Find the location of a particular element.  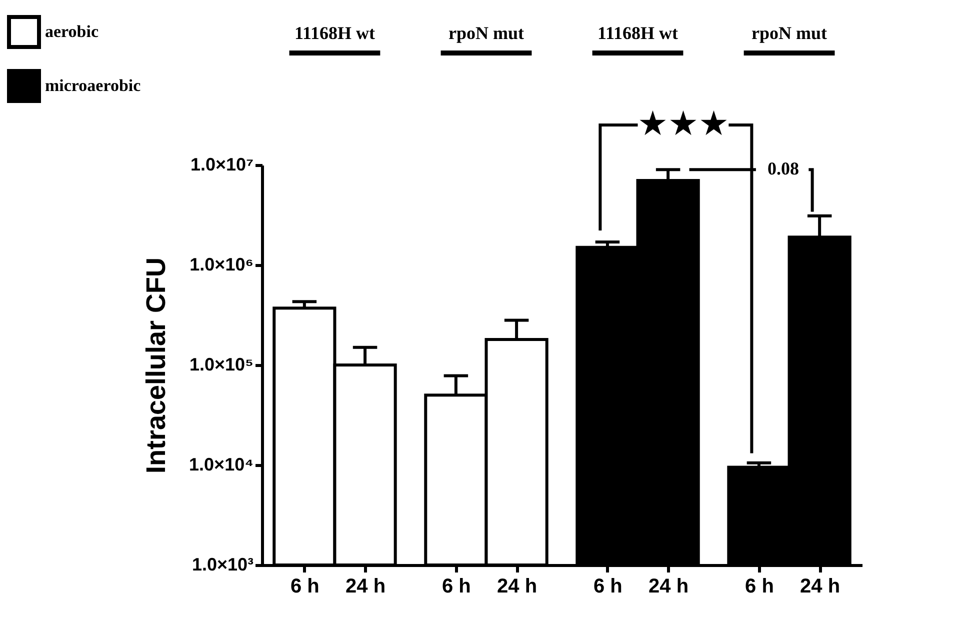

y-tick-label: 1.0×10³ is located at coordinates (223, 564).